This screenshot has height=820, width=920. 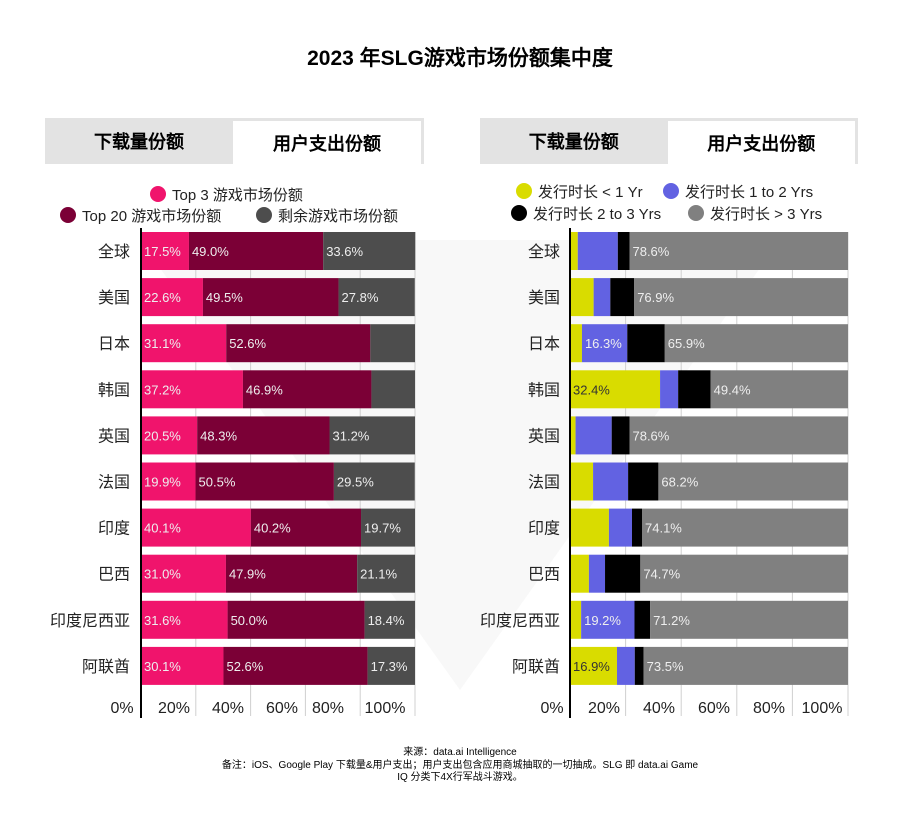 What do you see at coordinates (114, 252) in the screenshot?
I see `category-label: 全球` at bounding box center [114, 252].